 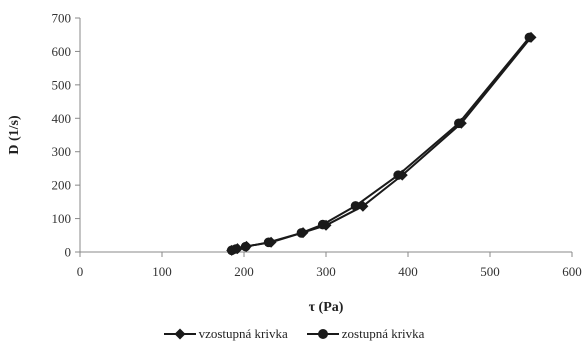 What do you see at coordinates (62, 118) in the screenshot?
I see `y-tick-label: 400` at bounding box center [62, 118].